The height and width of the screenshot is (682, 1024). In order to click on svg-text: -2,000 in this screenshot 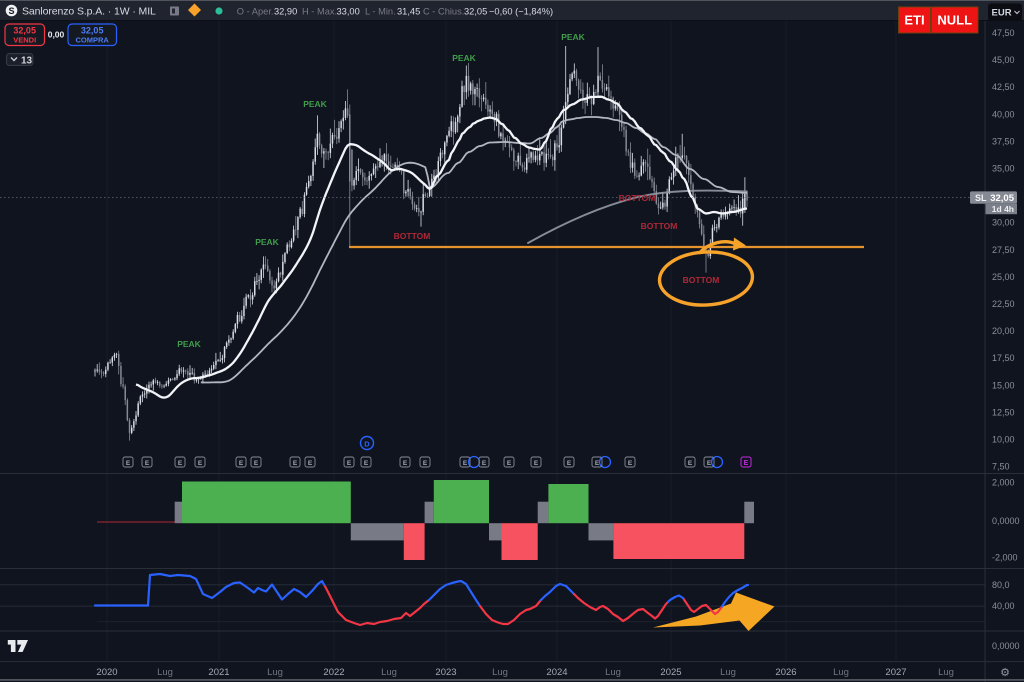, I will do `click(1005, 558)`.